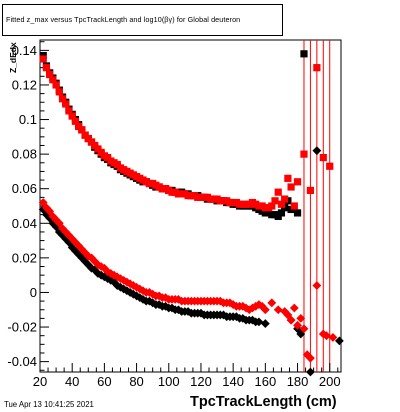 The width and height of the screenshot is (400, 412). I want to click on y-tick-label: 0, so click(33, 292).